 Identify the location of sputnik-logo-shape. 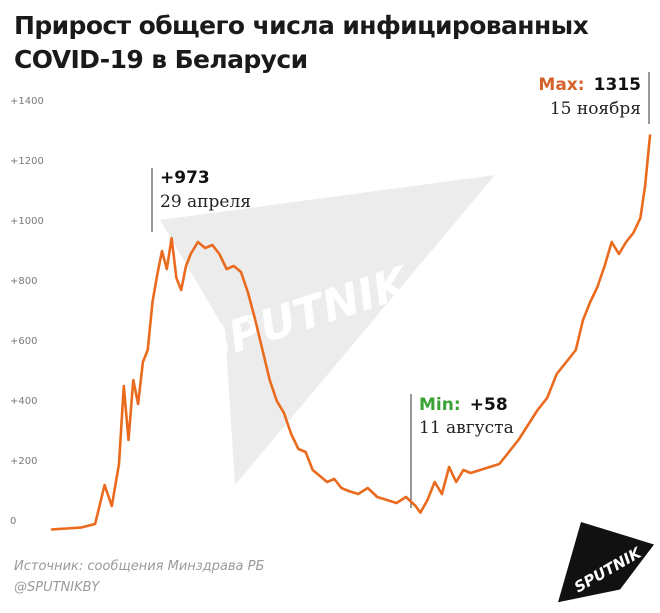
(606, 562).